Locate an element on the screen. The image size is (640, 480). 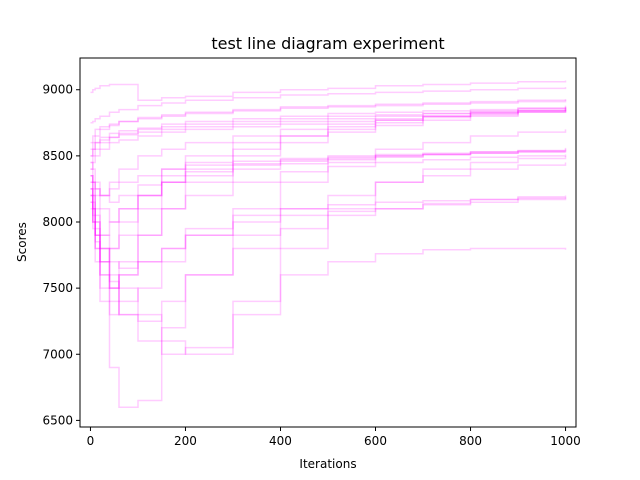
chart-title: test line diagram experiment is located at coordinates (327, 43).